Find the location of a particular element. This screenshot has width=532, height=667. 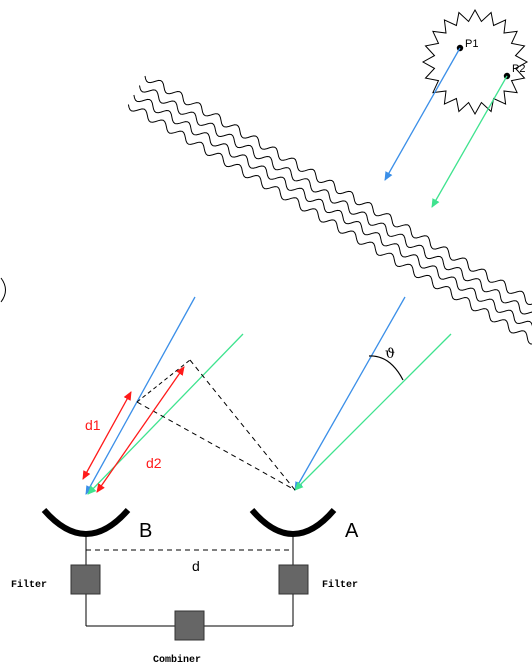

ray-p1-to-b is located at coordinates (140, 395).